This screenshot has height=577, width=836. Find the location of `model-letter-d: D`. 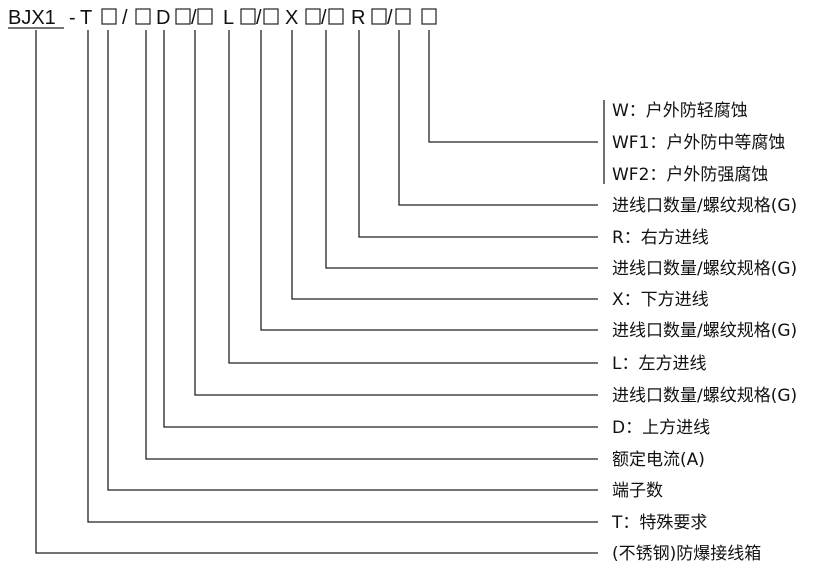

model-letter-d: D is located at coordinates (163, 18).